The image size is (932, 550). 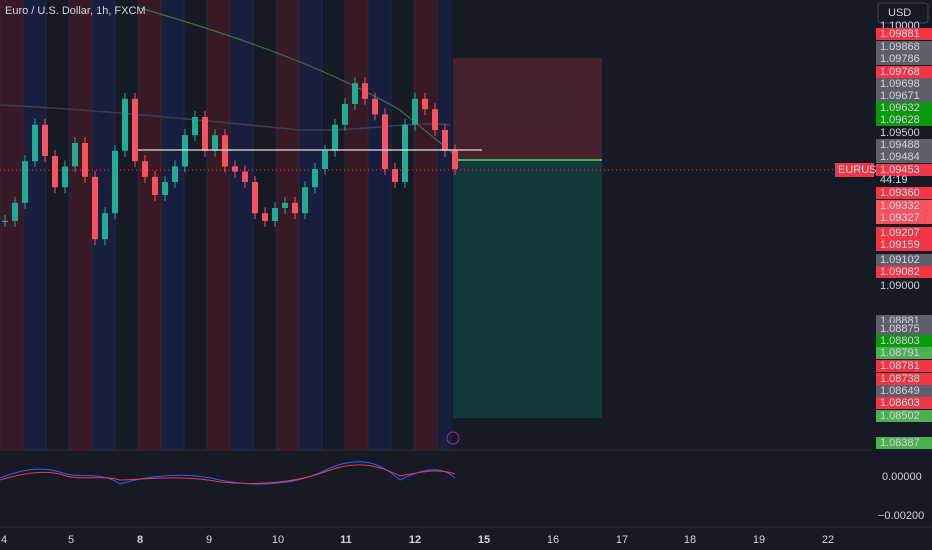 What do you see at coordinates (854, 170) in the screenshot?
I see `ticker-badge` at bounding box center [854, 170].